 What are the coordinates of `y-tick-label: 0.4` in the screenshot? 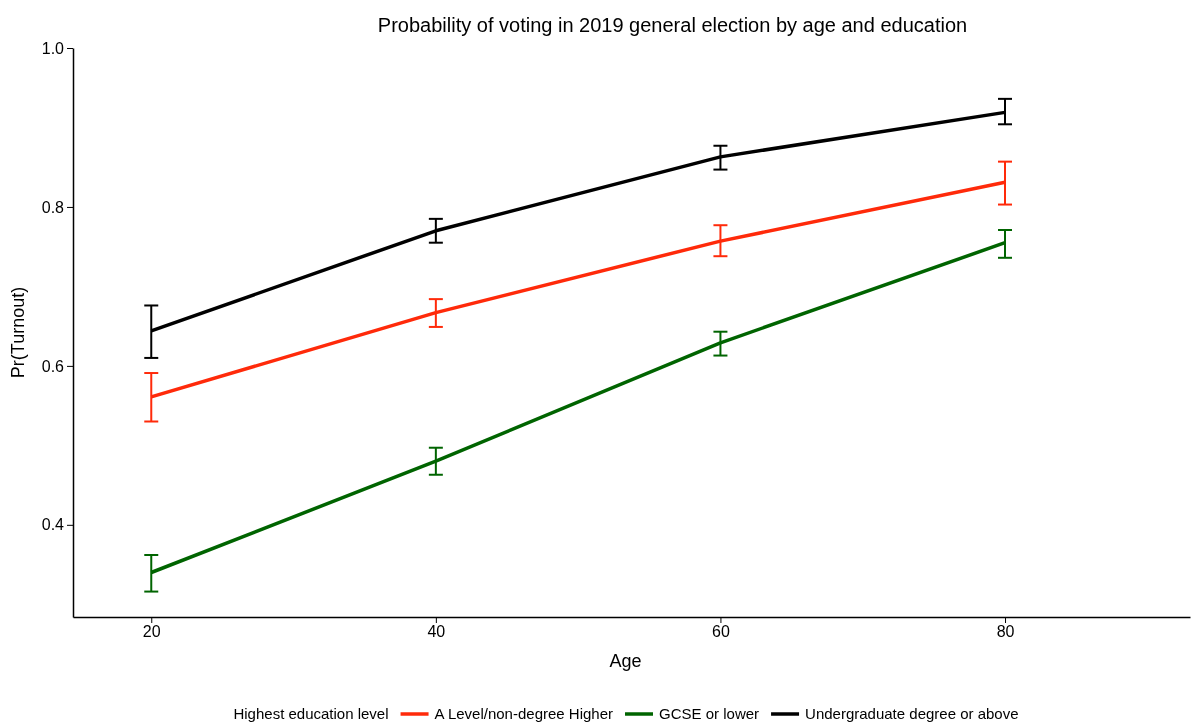 It's located at (53, 525).